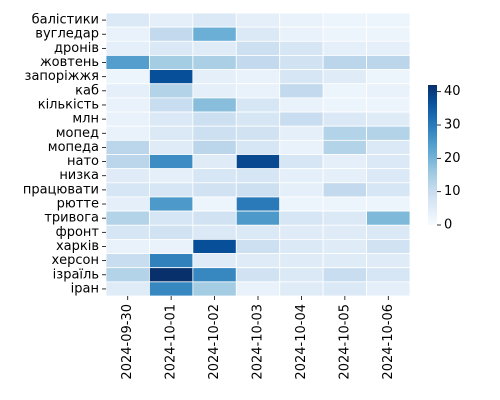  I want to click on colorbar-tick-label: 40, so click(452, 91).